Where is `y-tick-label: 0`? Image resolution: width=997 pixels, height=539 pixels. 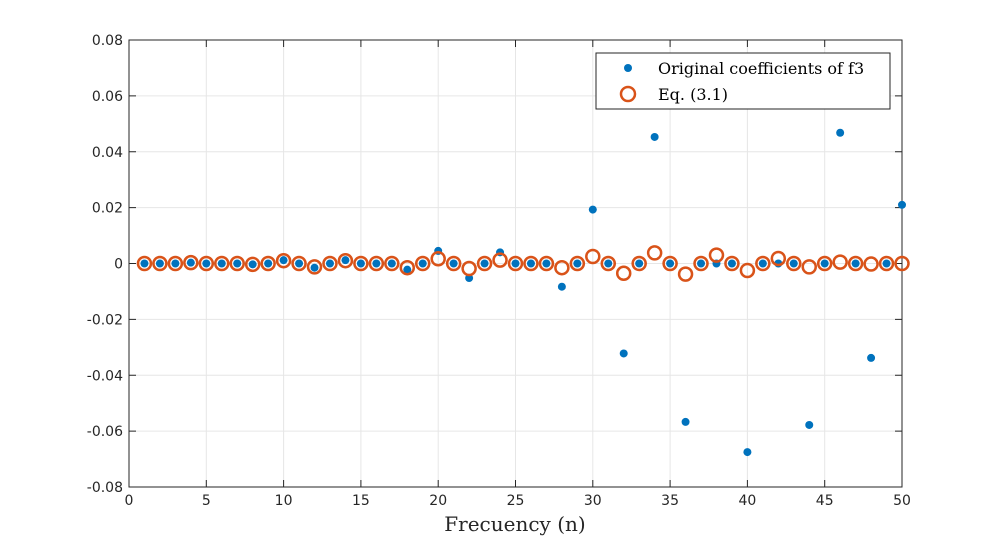
y-tick-label: 0 is located at coordinates (118, 265).